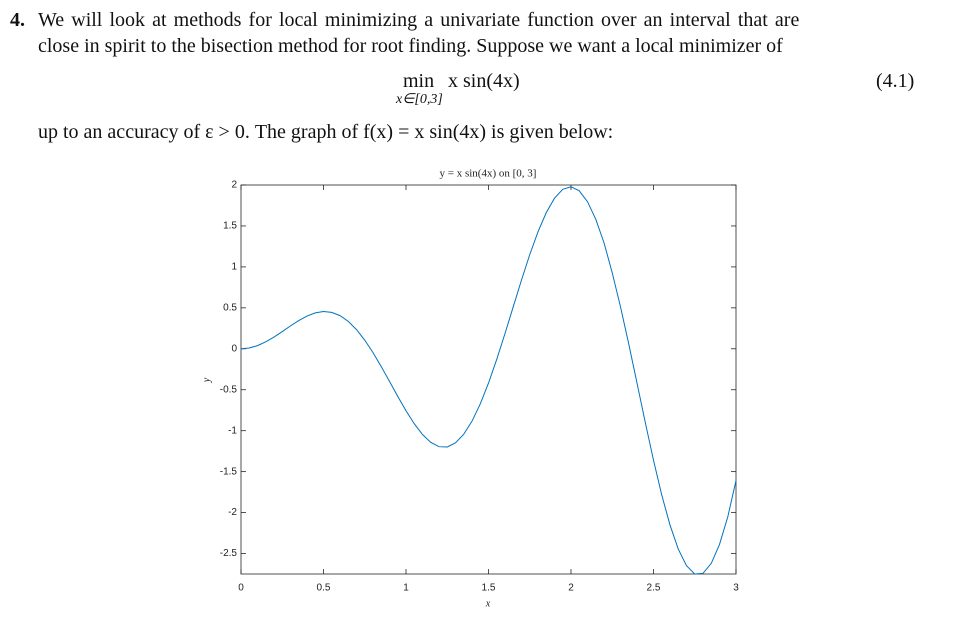 The width and height of the screenshot is (970, 634). I want to click on y-tick-label: 1, so click(234, 267).